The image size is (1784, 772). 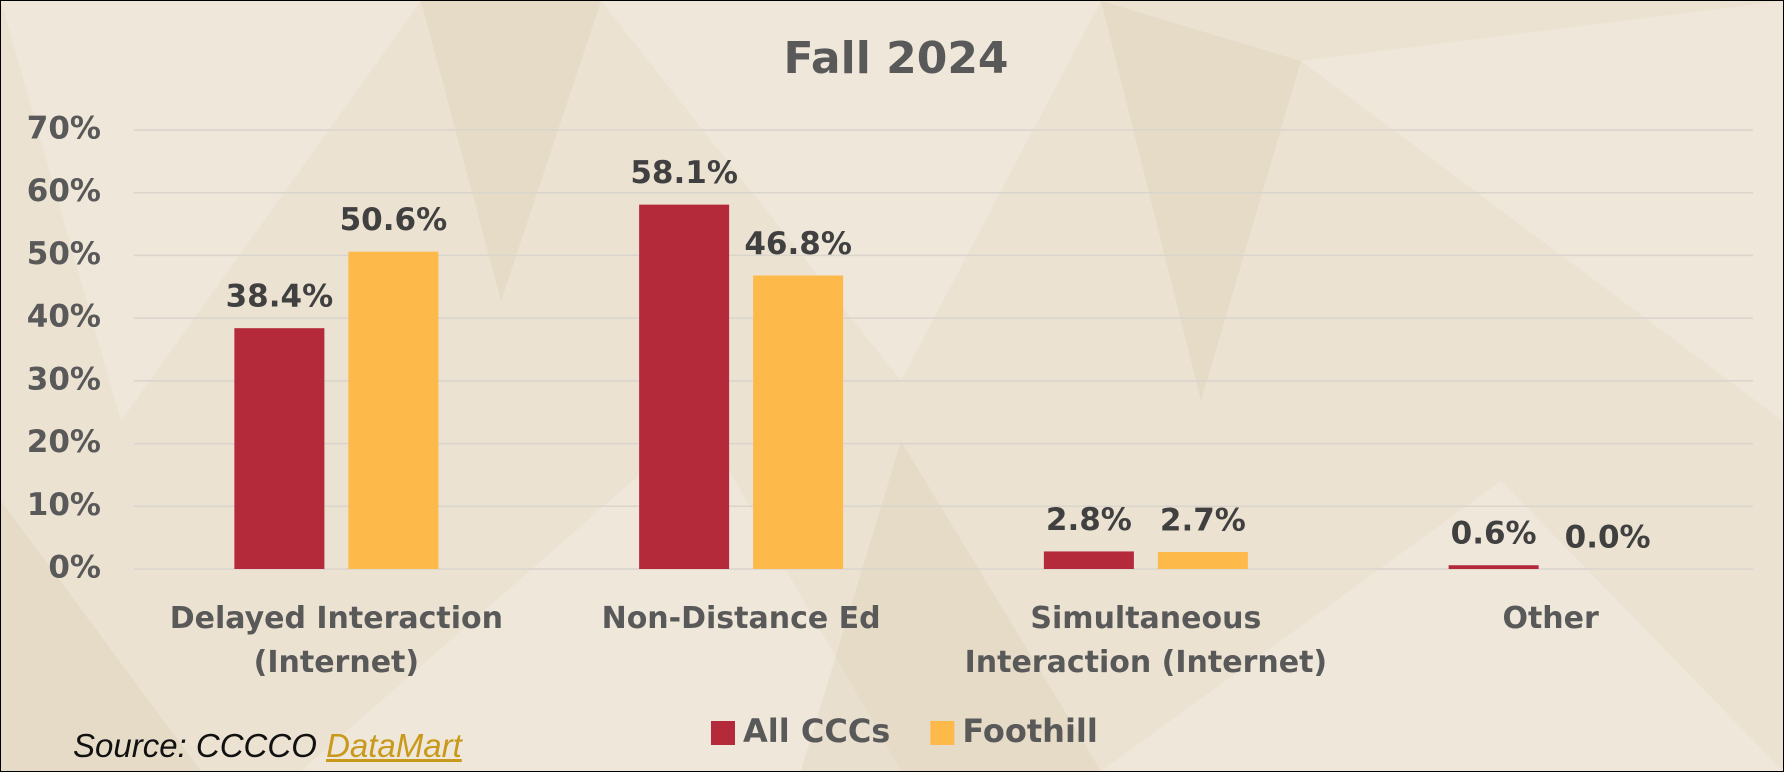 I want to click on y-tick-label: 50%, so click(x=64, y=254).